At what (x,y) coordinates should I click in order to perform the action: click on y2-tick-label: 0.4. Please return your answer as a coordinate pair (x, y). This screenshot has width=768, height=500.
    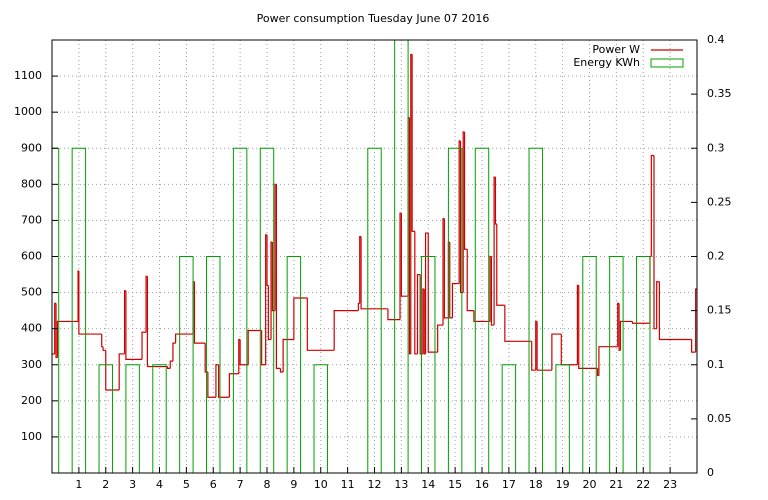
    Looking at the image, I should click on (716, 39).